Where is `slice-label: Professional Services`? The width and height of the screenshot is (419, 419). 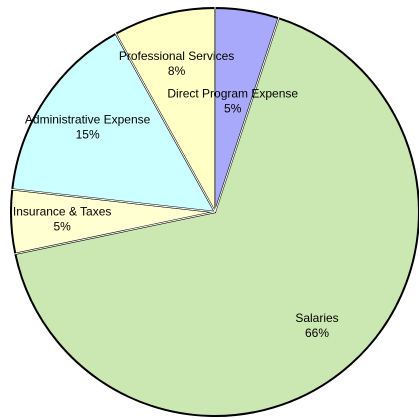 slice-label: Professional Services is located at coordinates (176, 56).